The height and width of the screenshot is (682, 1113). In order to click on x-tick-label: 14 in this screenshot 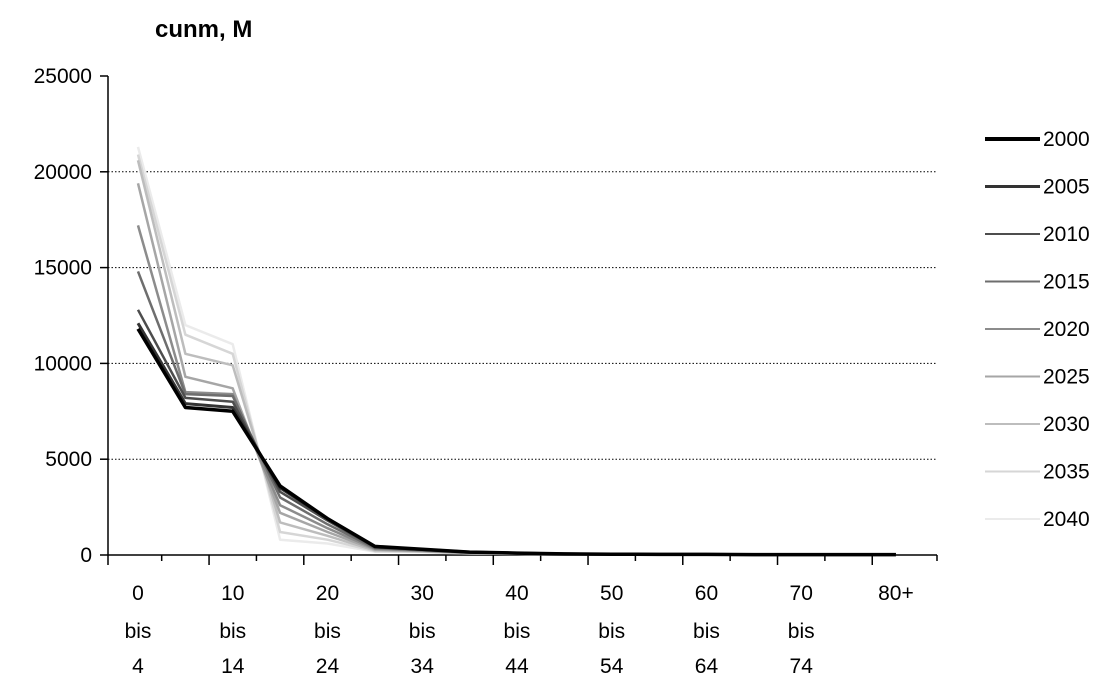, I will do `click(233, 666)`.